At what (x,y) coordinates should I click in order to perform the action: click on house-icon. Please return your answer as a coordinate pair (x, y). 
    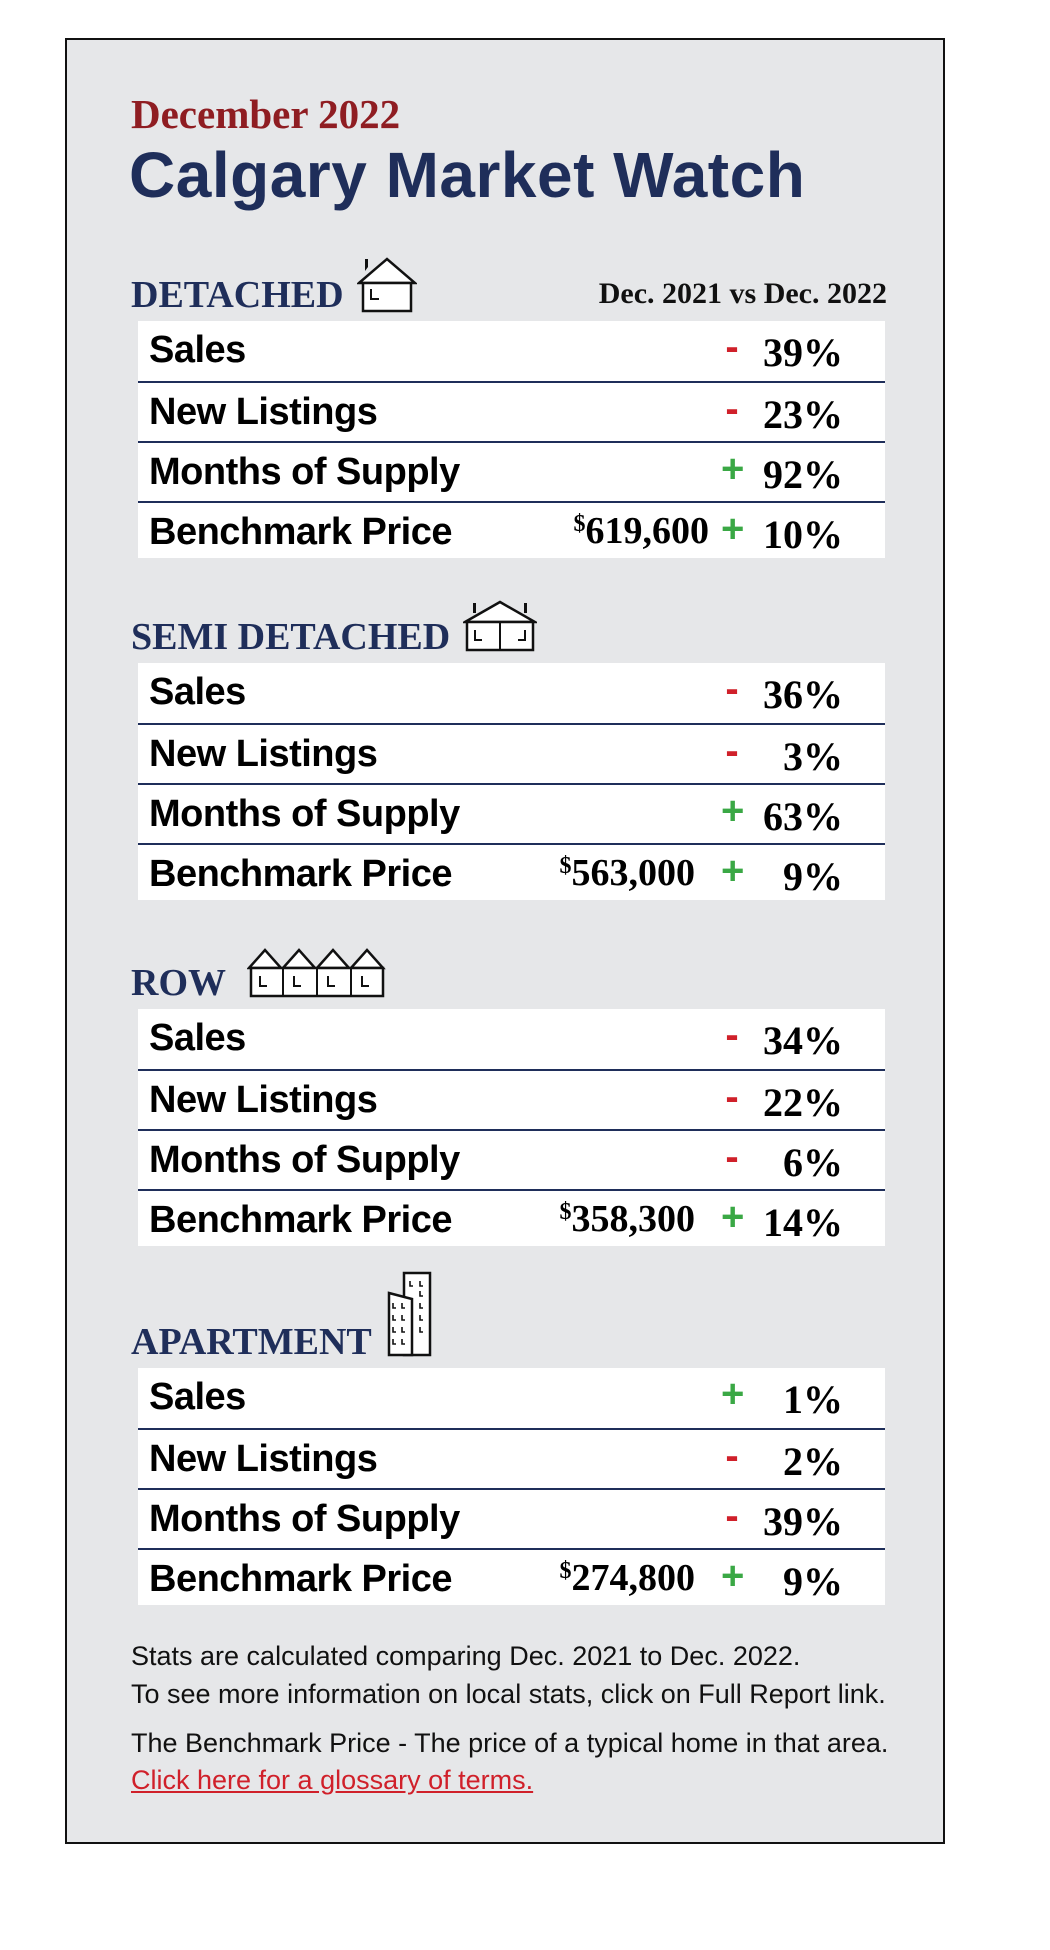
    Looking at the image, I should click on (387, 285).